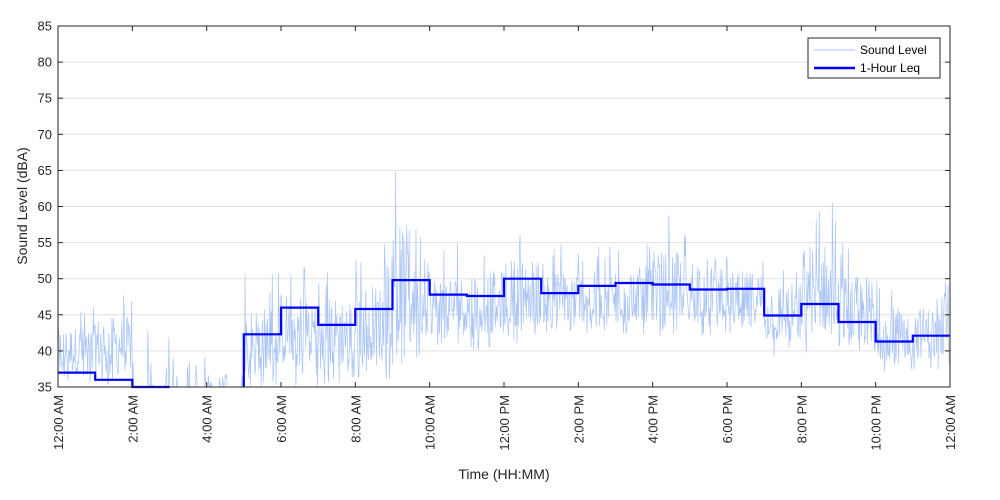 The image size is (1000, 500). I want to click on y-tick-label: 70, so click(45, 134).